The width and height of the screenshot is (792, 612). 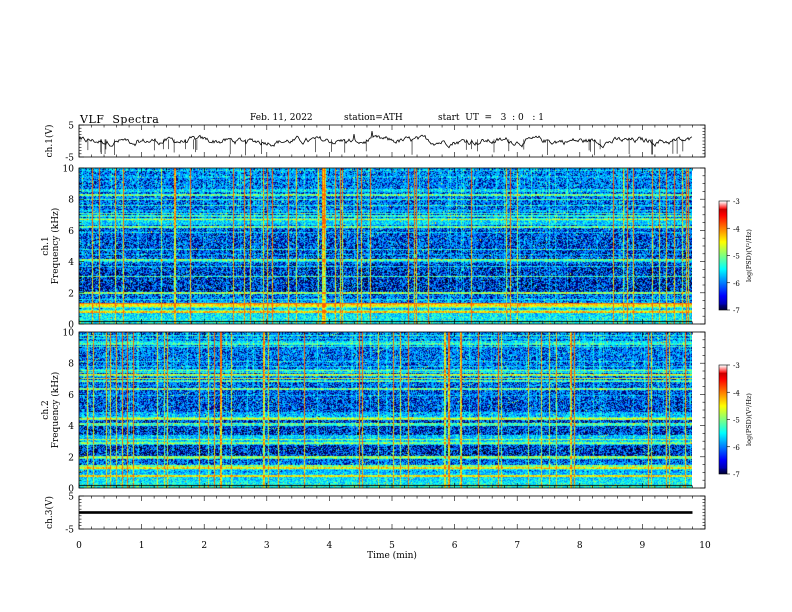 I want to click on ch2-spectrogram-colorbar-tick-label: -3, so click(x=736, y=366).